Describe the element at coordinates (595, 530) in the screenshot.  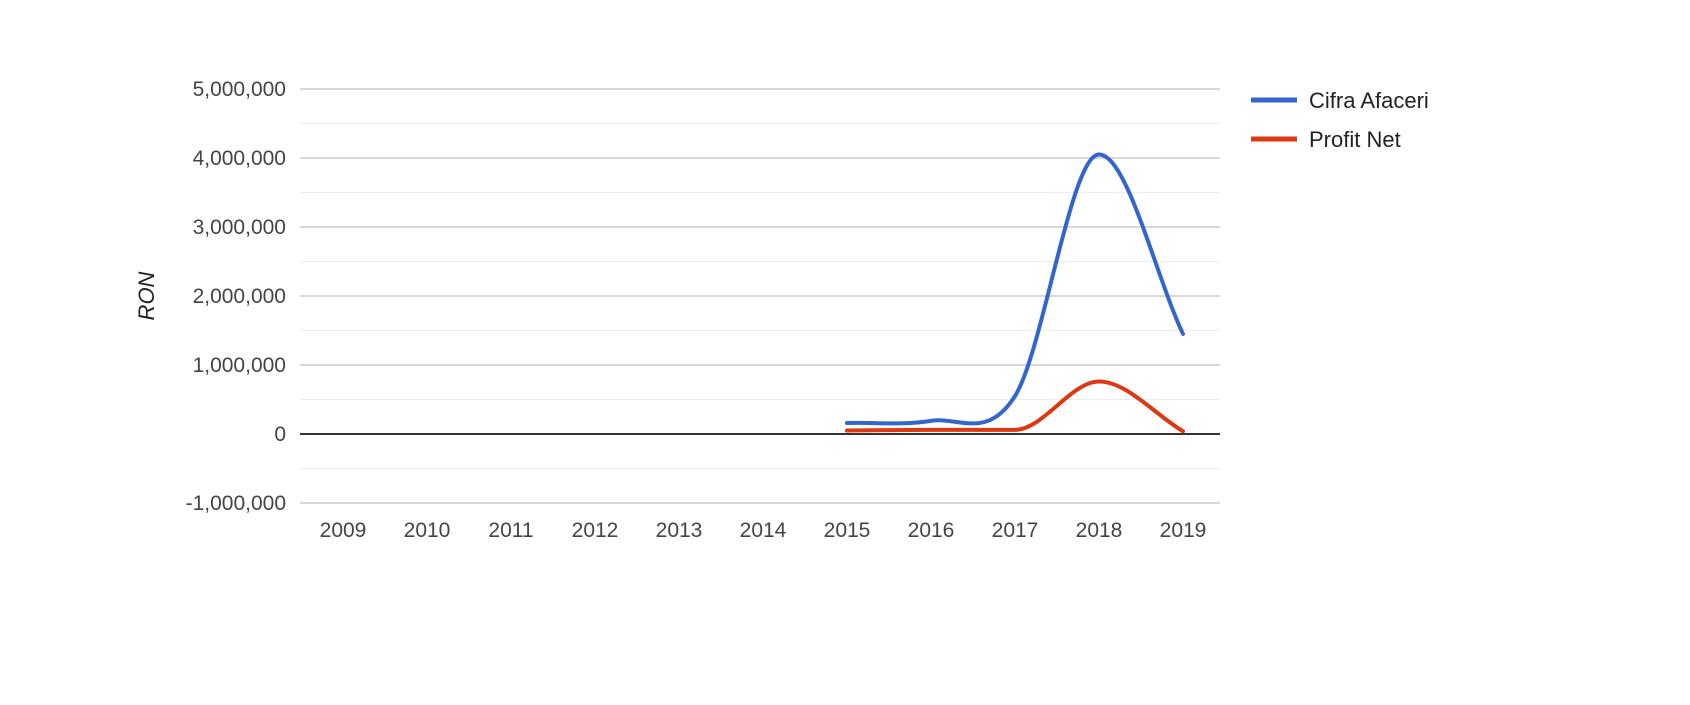
I see `x-tick-label: 2012` at that location.